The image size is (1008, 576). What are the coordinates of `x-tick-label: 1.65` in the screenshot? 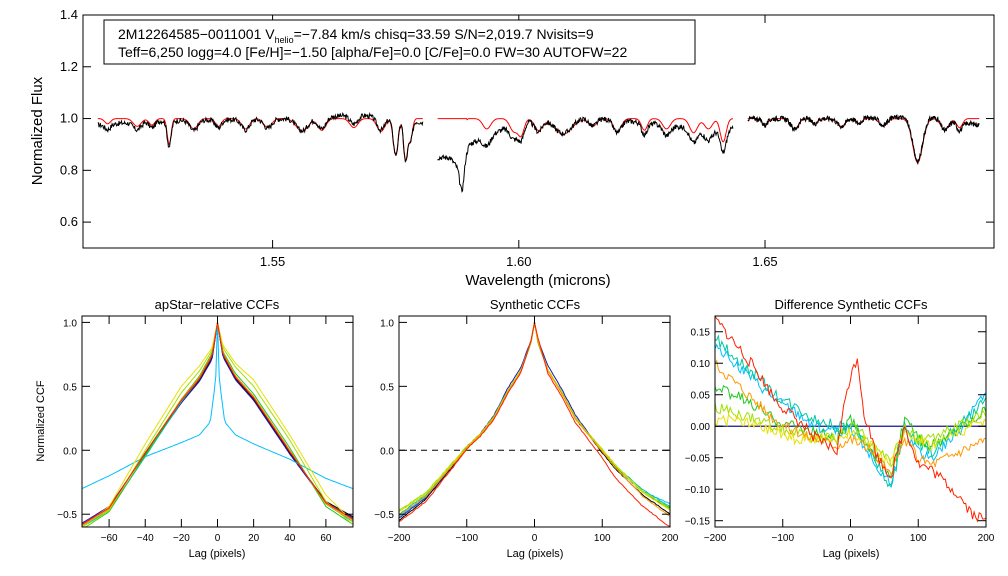 It's located at (764, 261).